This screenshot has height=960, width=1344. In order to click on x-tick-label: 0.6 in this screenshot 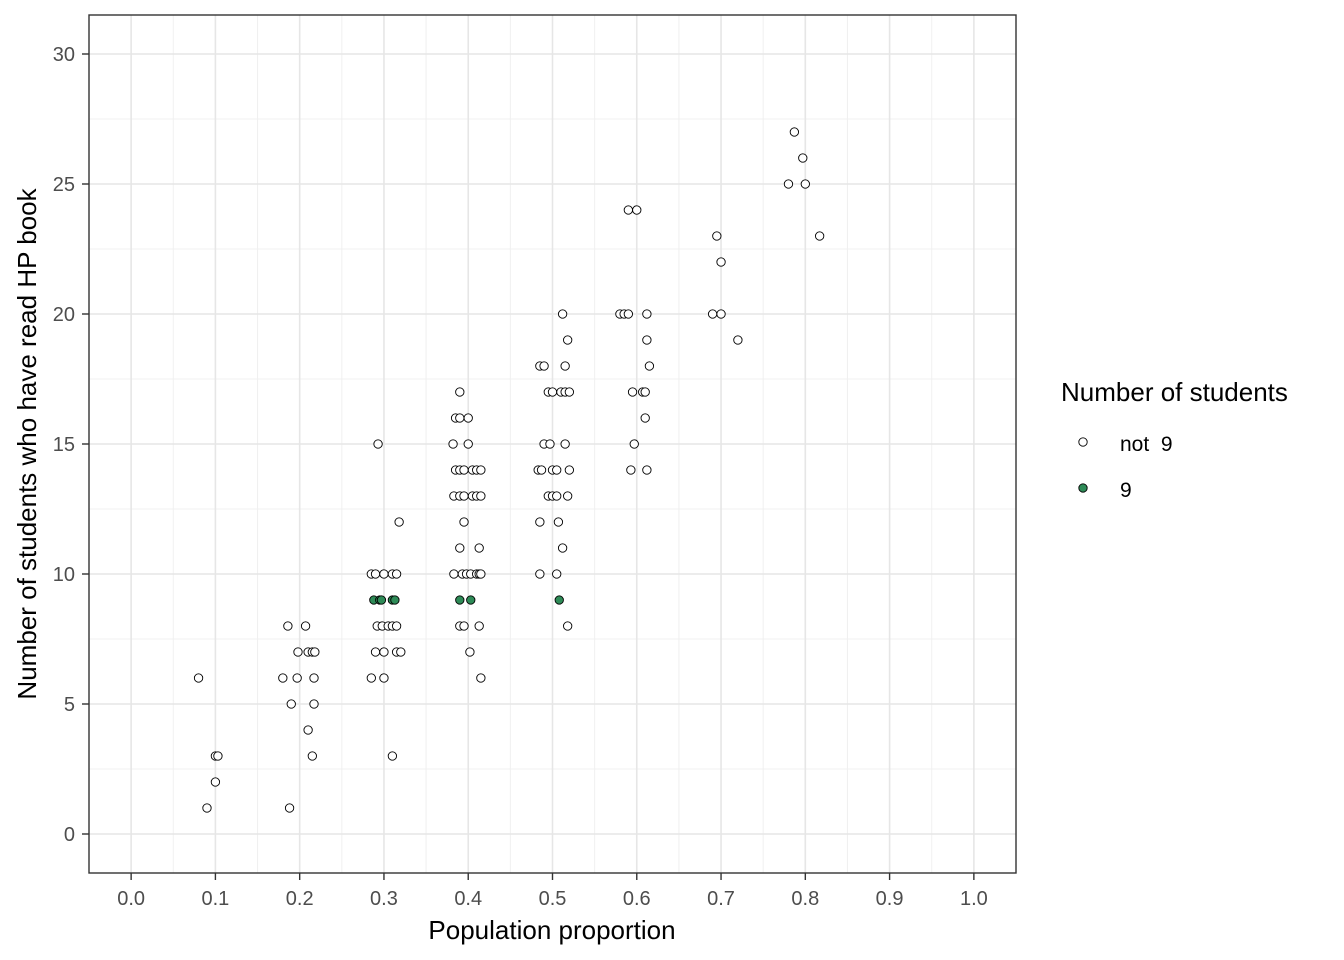, I will do `click(637, 899)`.